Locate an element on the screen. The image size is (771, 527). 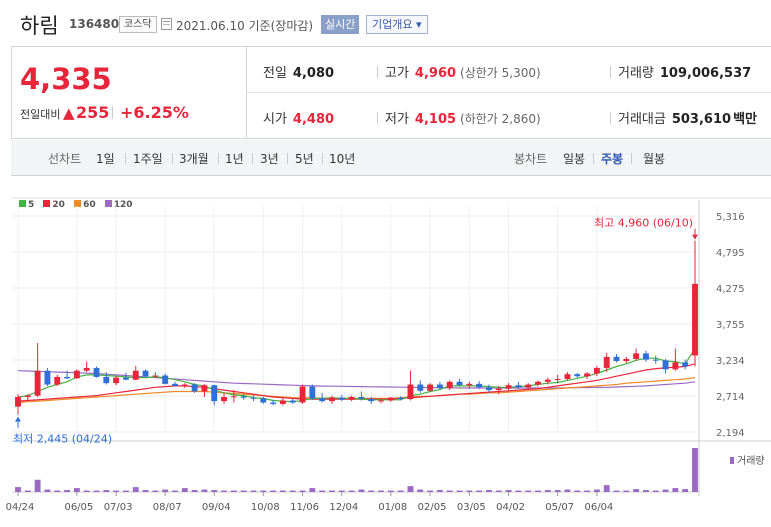
diff-rate: +6.25% is located at coordinates (154, 112).